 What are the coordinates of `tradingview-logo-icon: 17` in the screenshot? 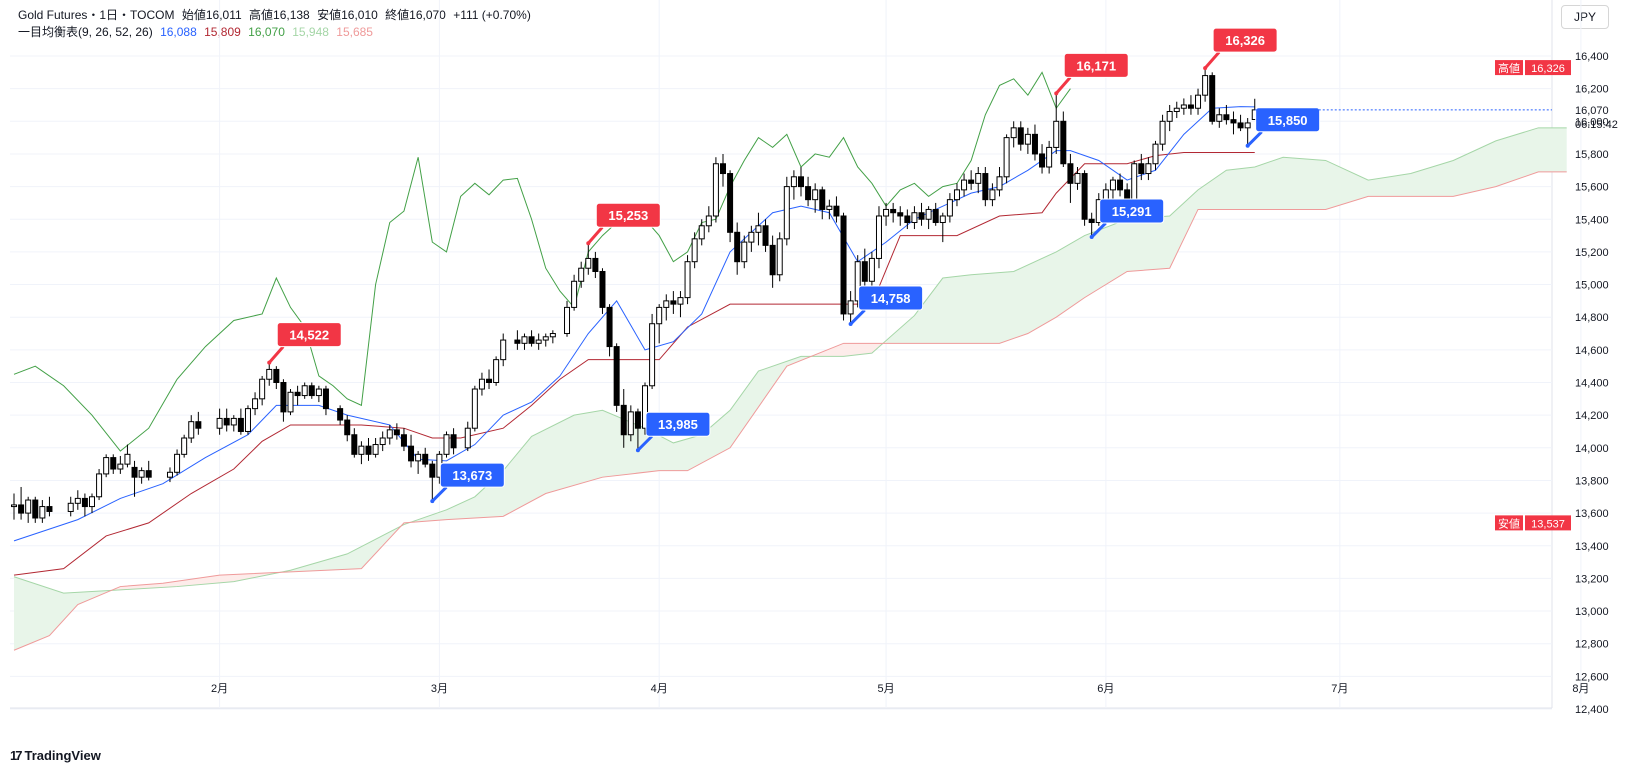 It's located at (16, 755).